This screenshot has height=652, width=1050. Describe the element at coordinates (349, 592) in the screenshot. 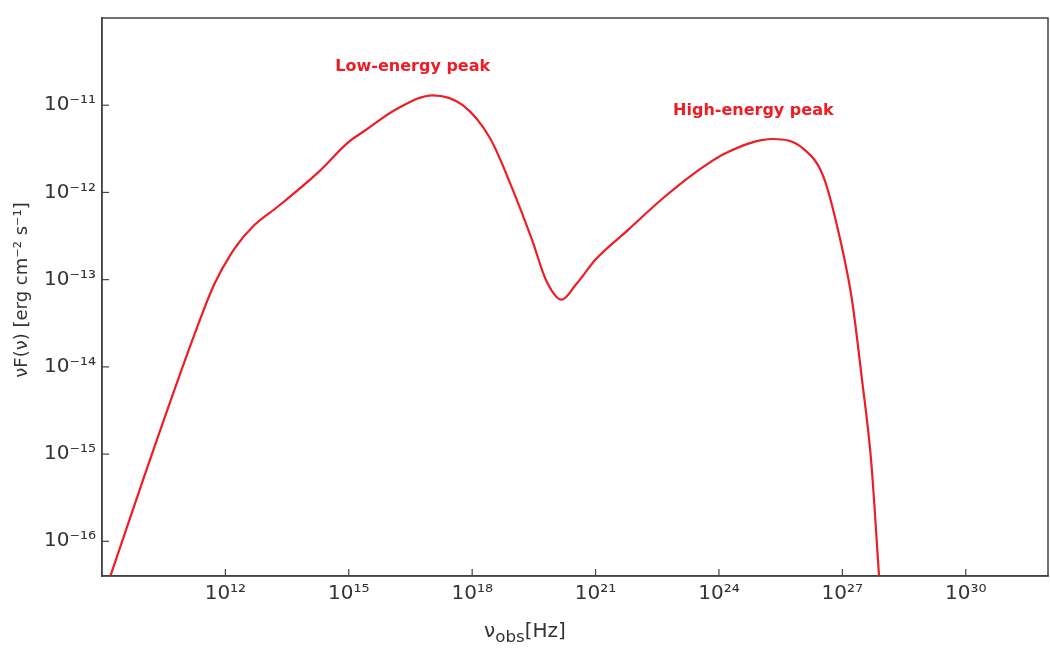

I see `x-tick-label: 10¹⁵` at that location.